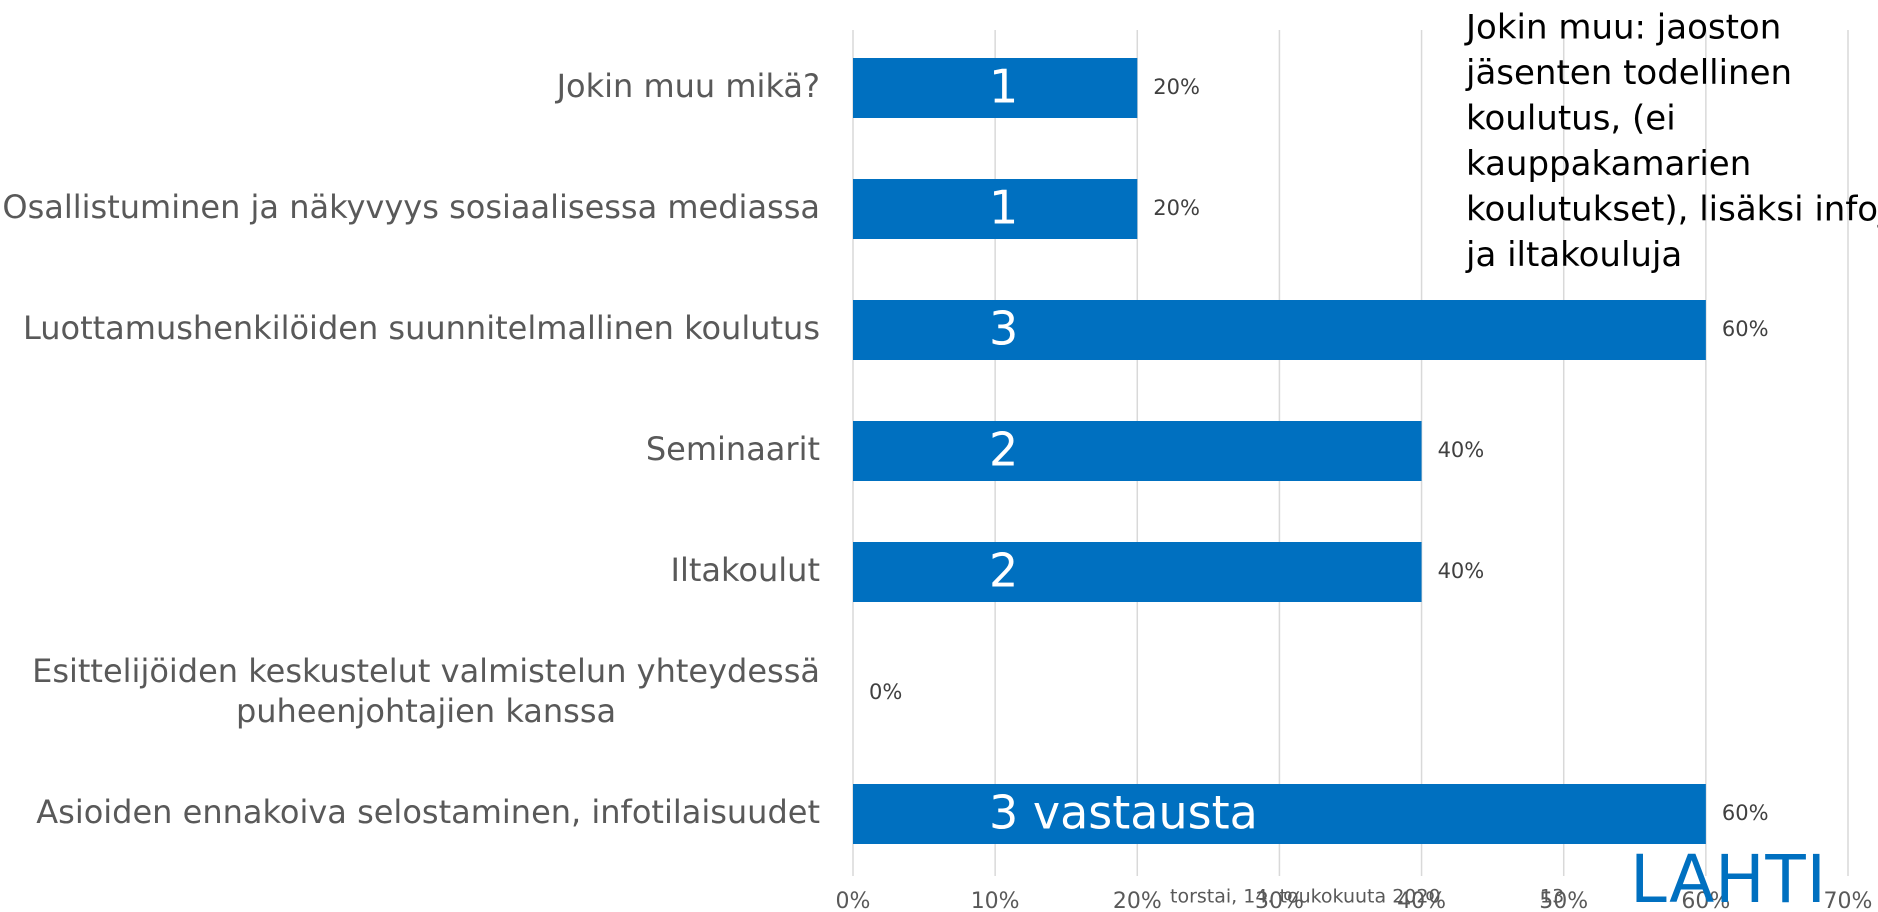  What do you see at coordinates (1421, 900) in the screenshot?
I see `x-tick-label: 40%` at bounding box center [1421, 900].